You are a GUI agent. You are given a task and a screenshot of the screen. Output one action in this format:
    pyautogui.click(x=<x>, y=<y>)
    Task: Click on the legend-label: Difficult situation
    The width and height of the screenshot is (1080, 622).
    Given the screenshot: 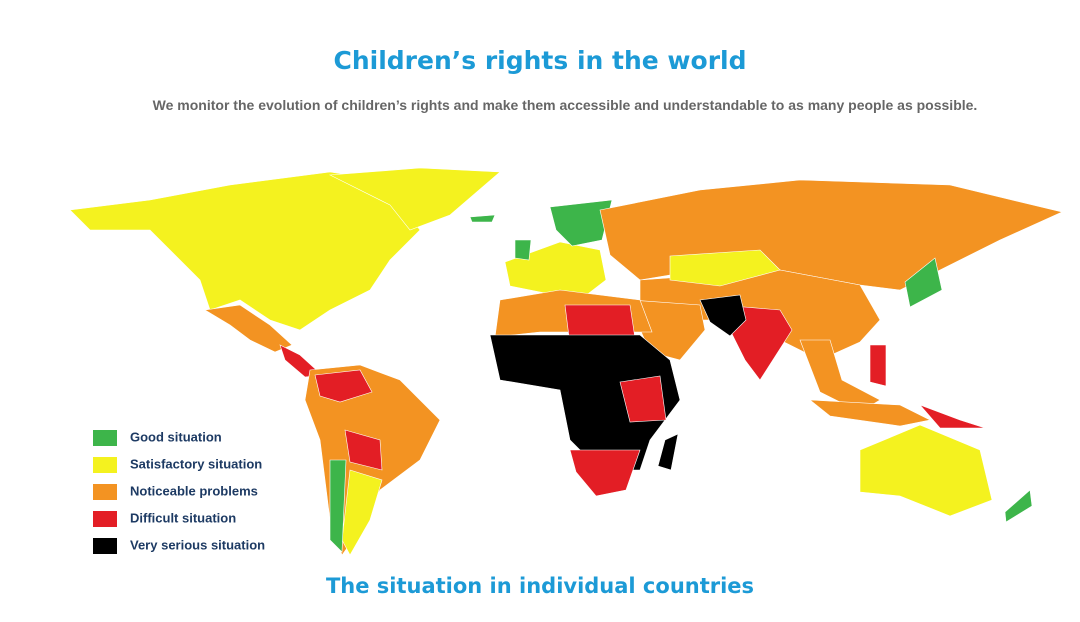 What is the action you would take?
    pyautogui.click(x=183, y=517)
    